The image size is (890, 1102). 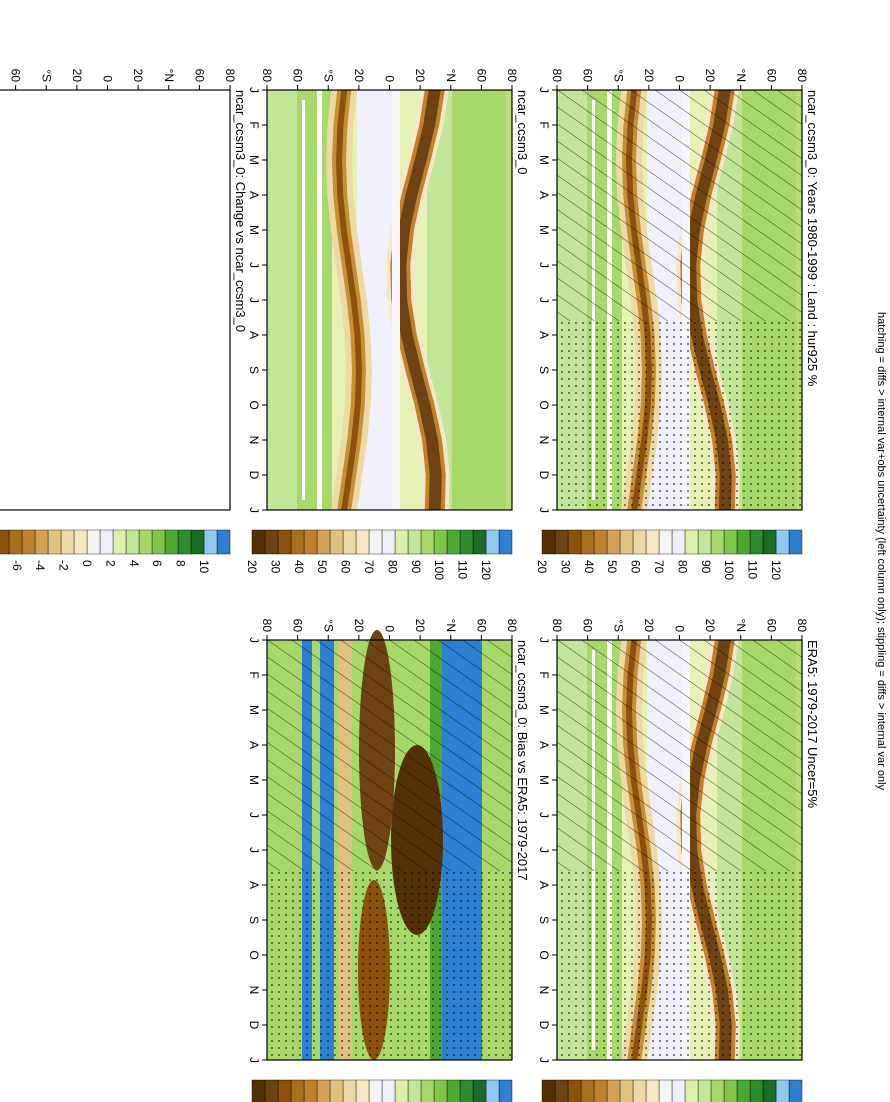 I want to click on colorbar-label: -4, so click(x=40, y=565).